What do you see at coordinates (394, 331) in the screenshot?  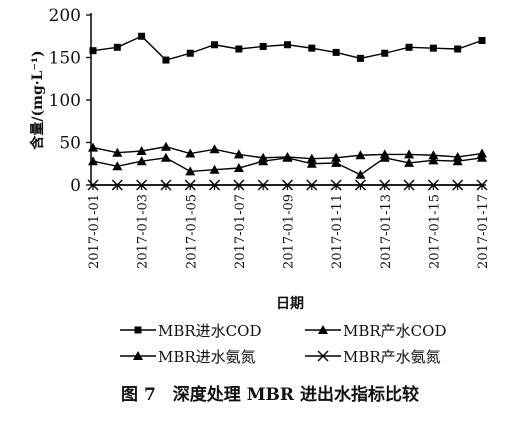 I see `legend-label: MBR产水COD` at bounding box center [394, 331].